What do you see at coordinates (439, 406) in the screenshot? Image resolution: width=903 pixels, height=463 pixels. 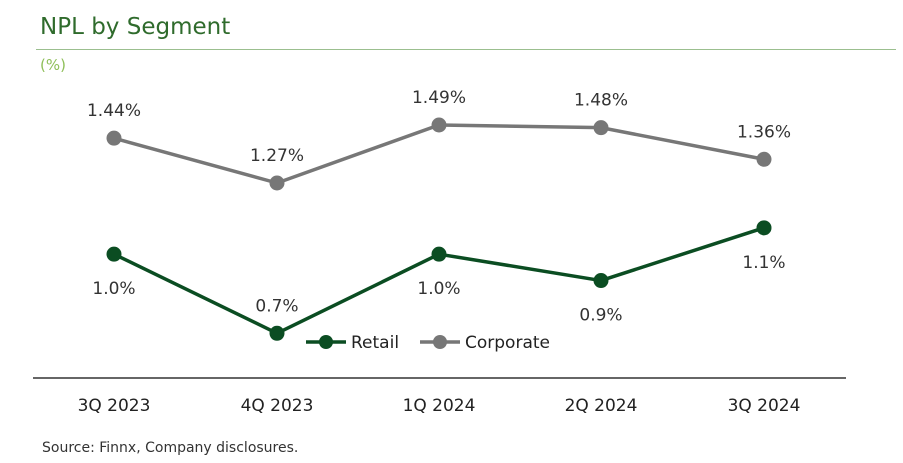 I see `x-tick-label-3: 1Q 2024` at bounding box center [439, 406].